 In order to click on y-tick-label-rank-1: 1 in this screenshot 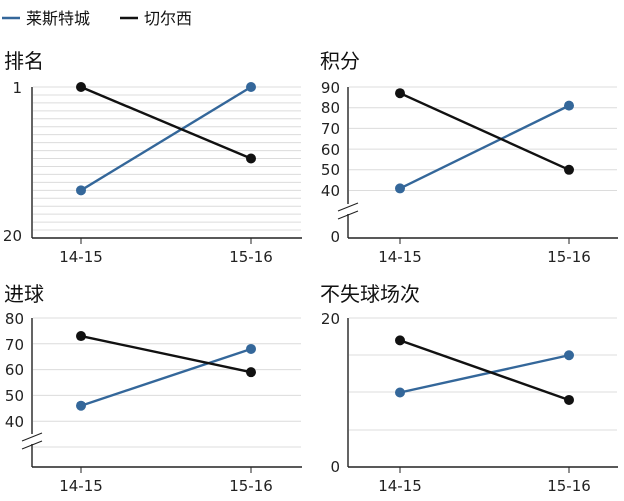, I will do `click(17, 88)`.